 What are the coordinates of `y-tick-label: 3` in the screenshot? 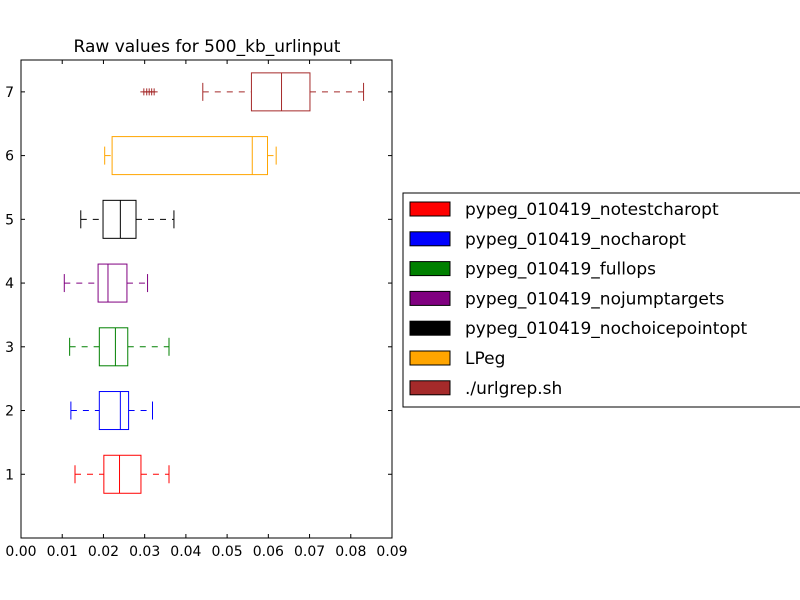 It's located at (9, 348).